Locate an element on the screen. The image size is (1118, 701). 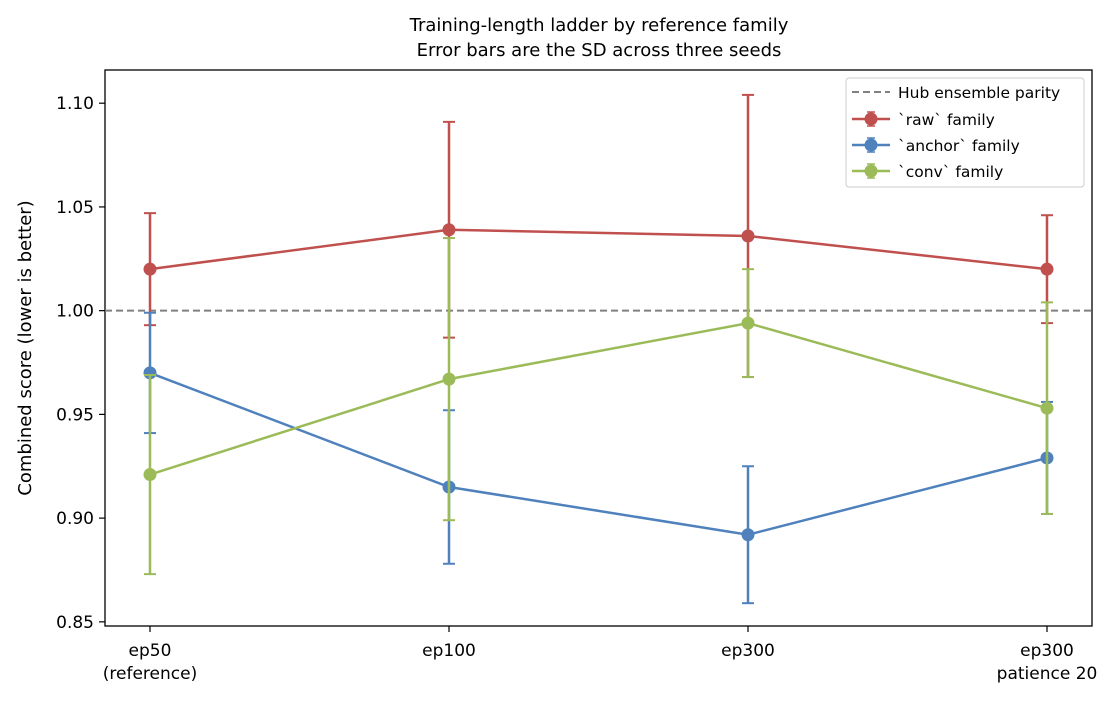
x-tick-label: patience 20 is located at coordinates (1047, 674).